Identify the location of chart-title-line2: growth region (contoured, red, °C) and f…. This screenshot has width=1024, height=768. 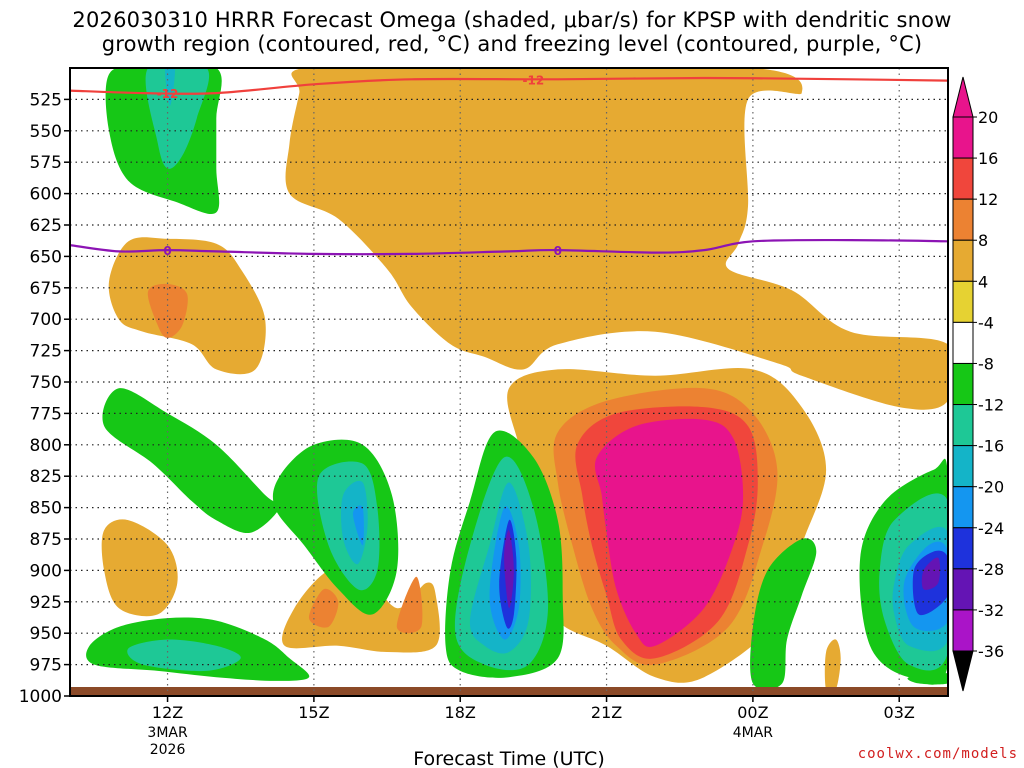
(512, 44).